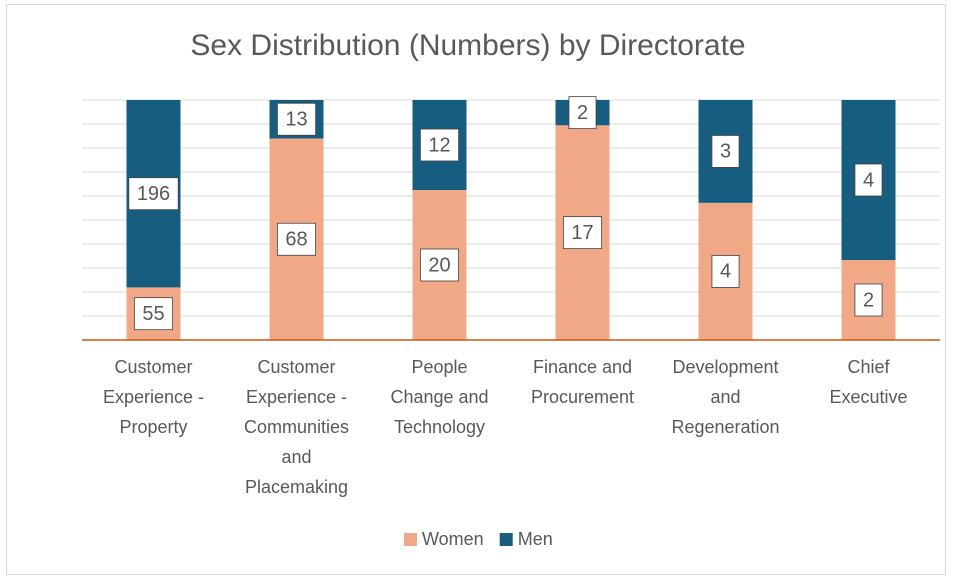 The height and width of the screenshot is (579, 954). What do you see at coordinates (725, 397) in the screenshot?
I see `x-tick-label: Development and Regeneration` at bounding box center [725, 397].